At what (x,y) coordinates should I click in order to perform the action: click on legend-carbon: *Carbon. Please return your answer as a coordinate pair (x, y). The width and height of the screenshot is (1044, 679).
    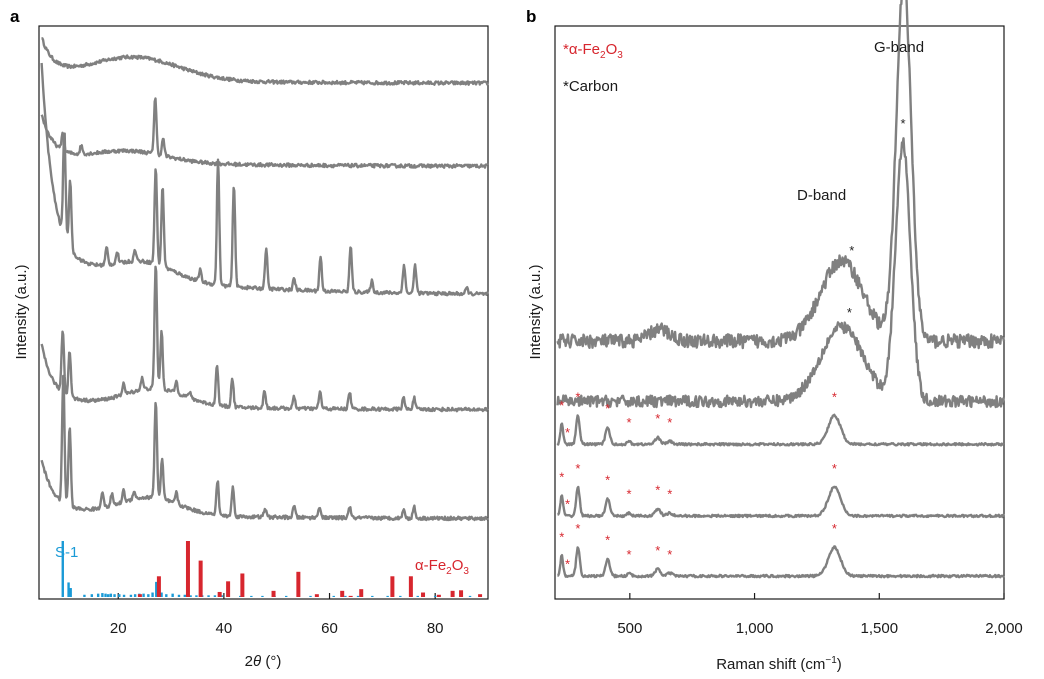
    Looking at the image, I should click on (590, 86).